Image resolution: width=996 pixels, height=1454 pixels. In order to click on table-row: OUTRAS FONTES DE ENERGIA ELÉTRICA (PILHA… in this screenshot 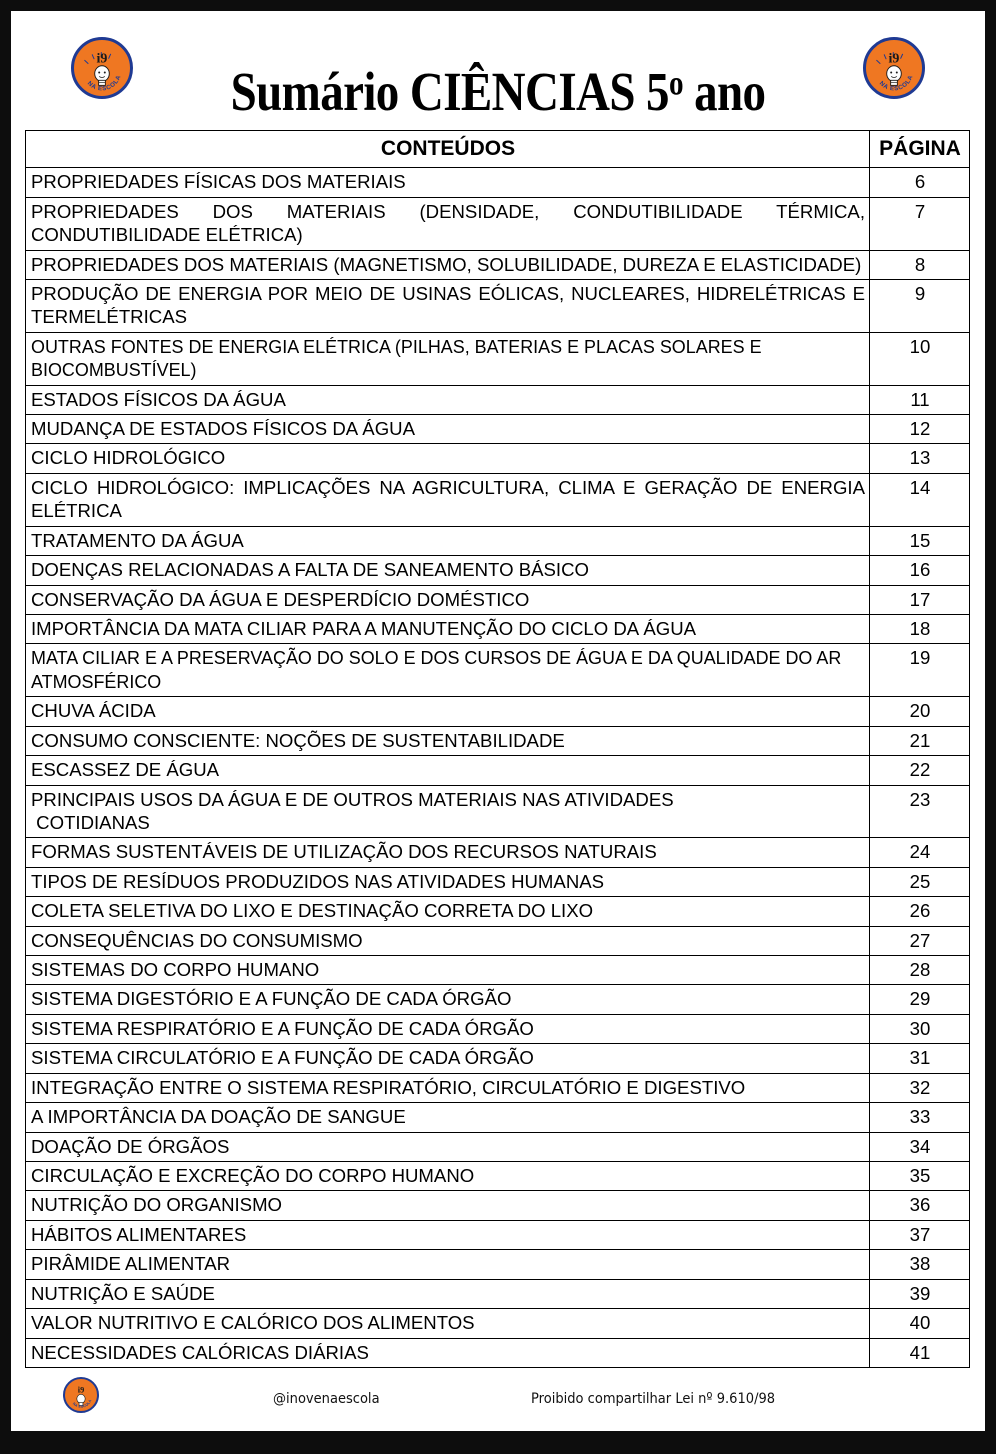, I will do `click(497, 358)`.